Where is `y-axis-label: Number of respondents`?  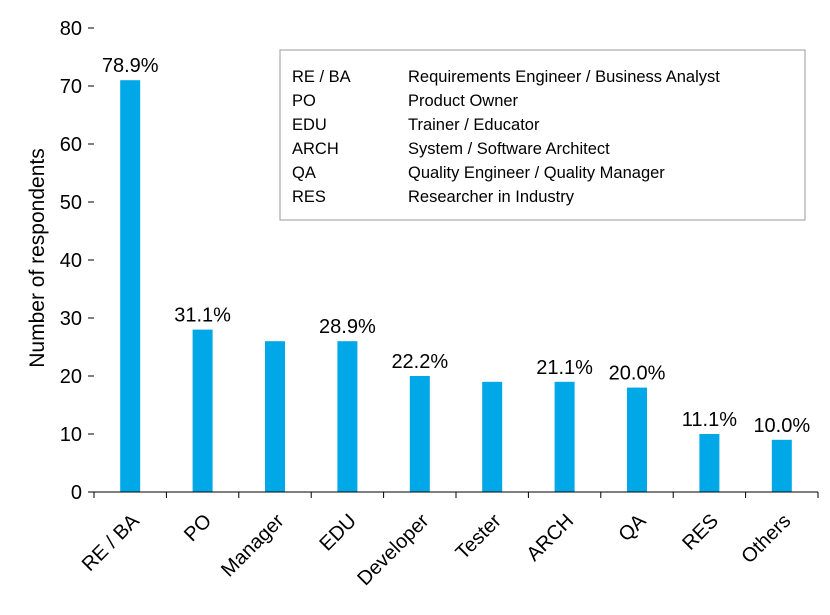 y-axis-label: Number of respondents is located at coordinates (37, 257).